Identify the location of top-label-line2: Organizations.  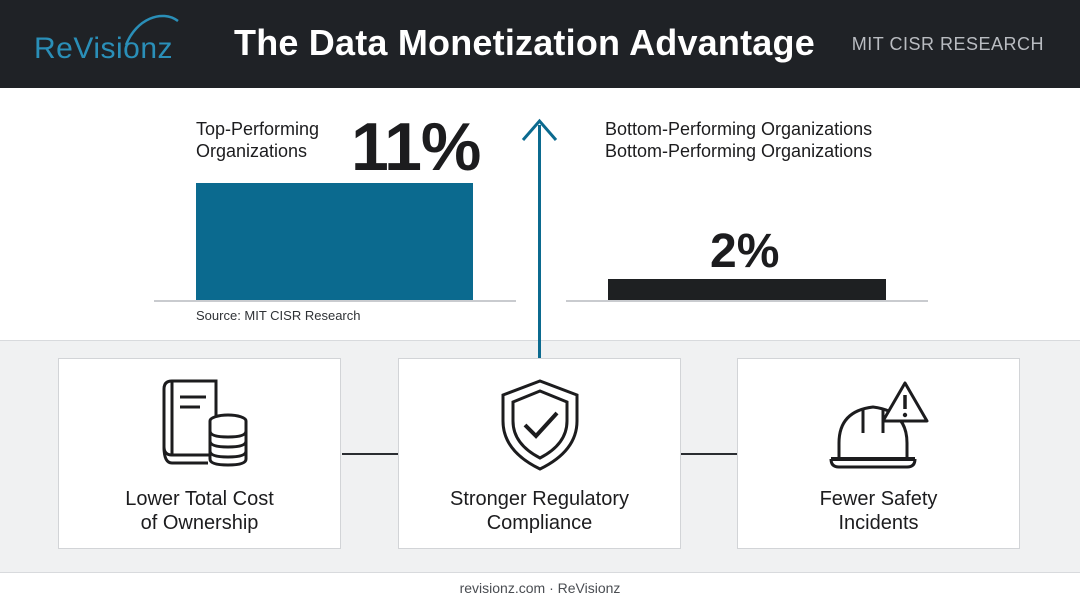
(252, 151).